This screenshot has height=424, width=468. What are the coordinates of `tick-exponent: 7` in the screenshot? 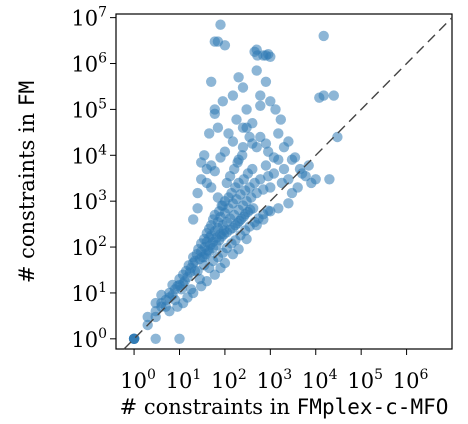 It's located at (102, 13).